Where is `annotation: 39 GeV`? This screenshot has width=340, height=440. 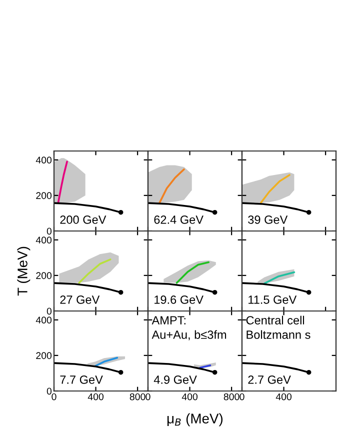
annotation: 39 GeV is located at coordinates (268, 220).